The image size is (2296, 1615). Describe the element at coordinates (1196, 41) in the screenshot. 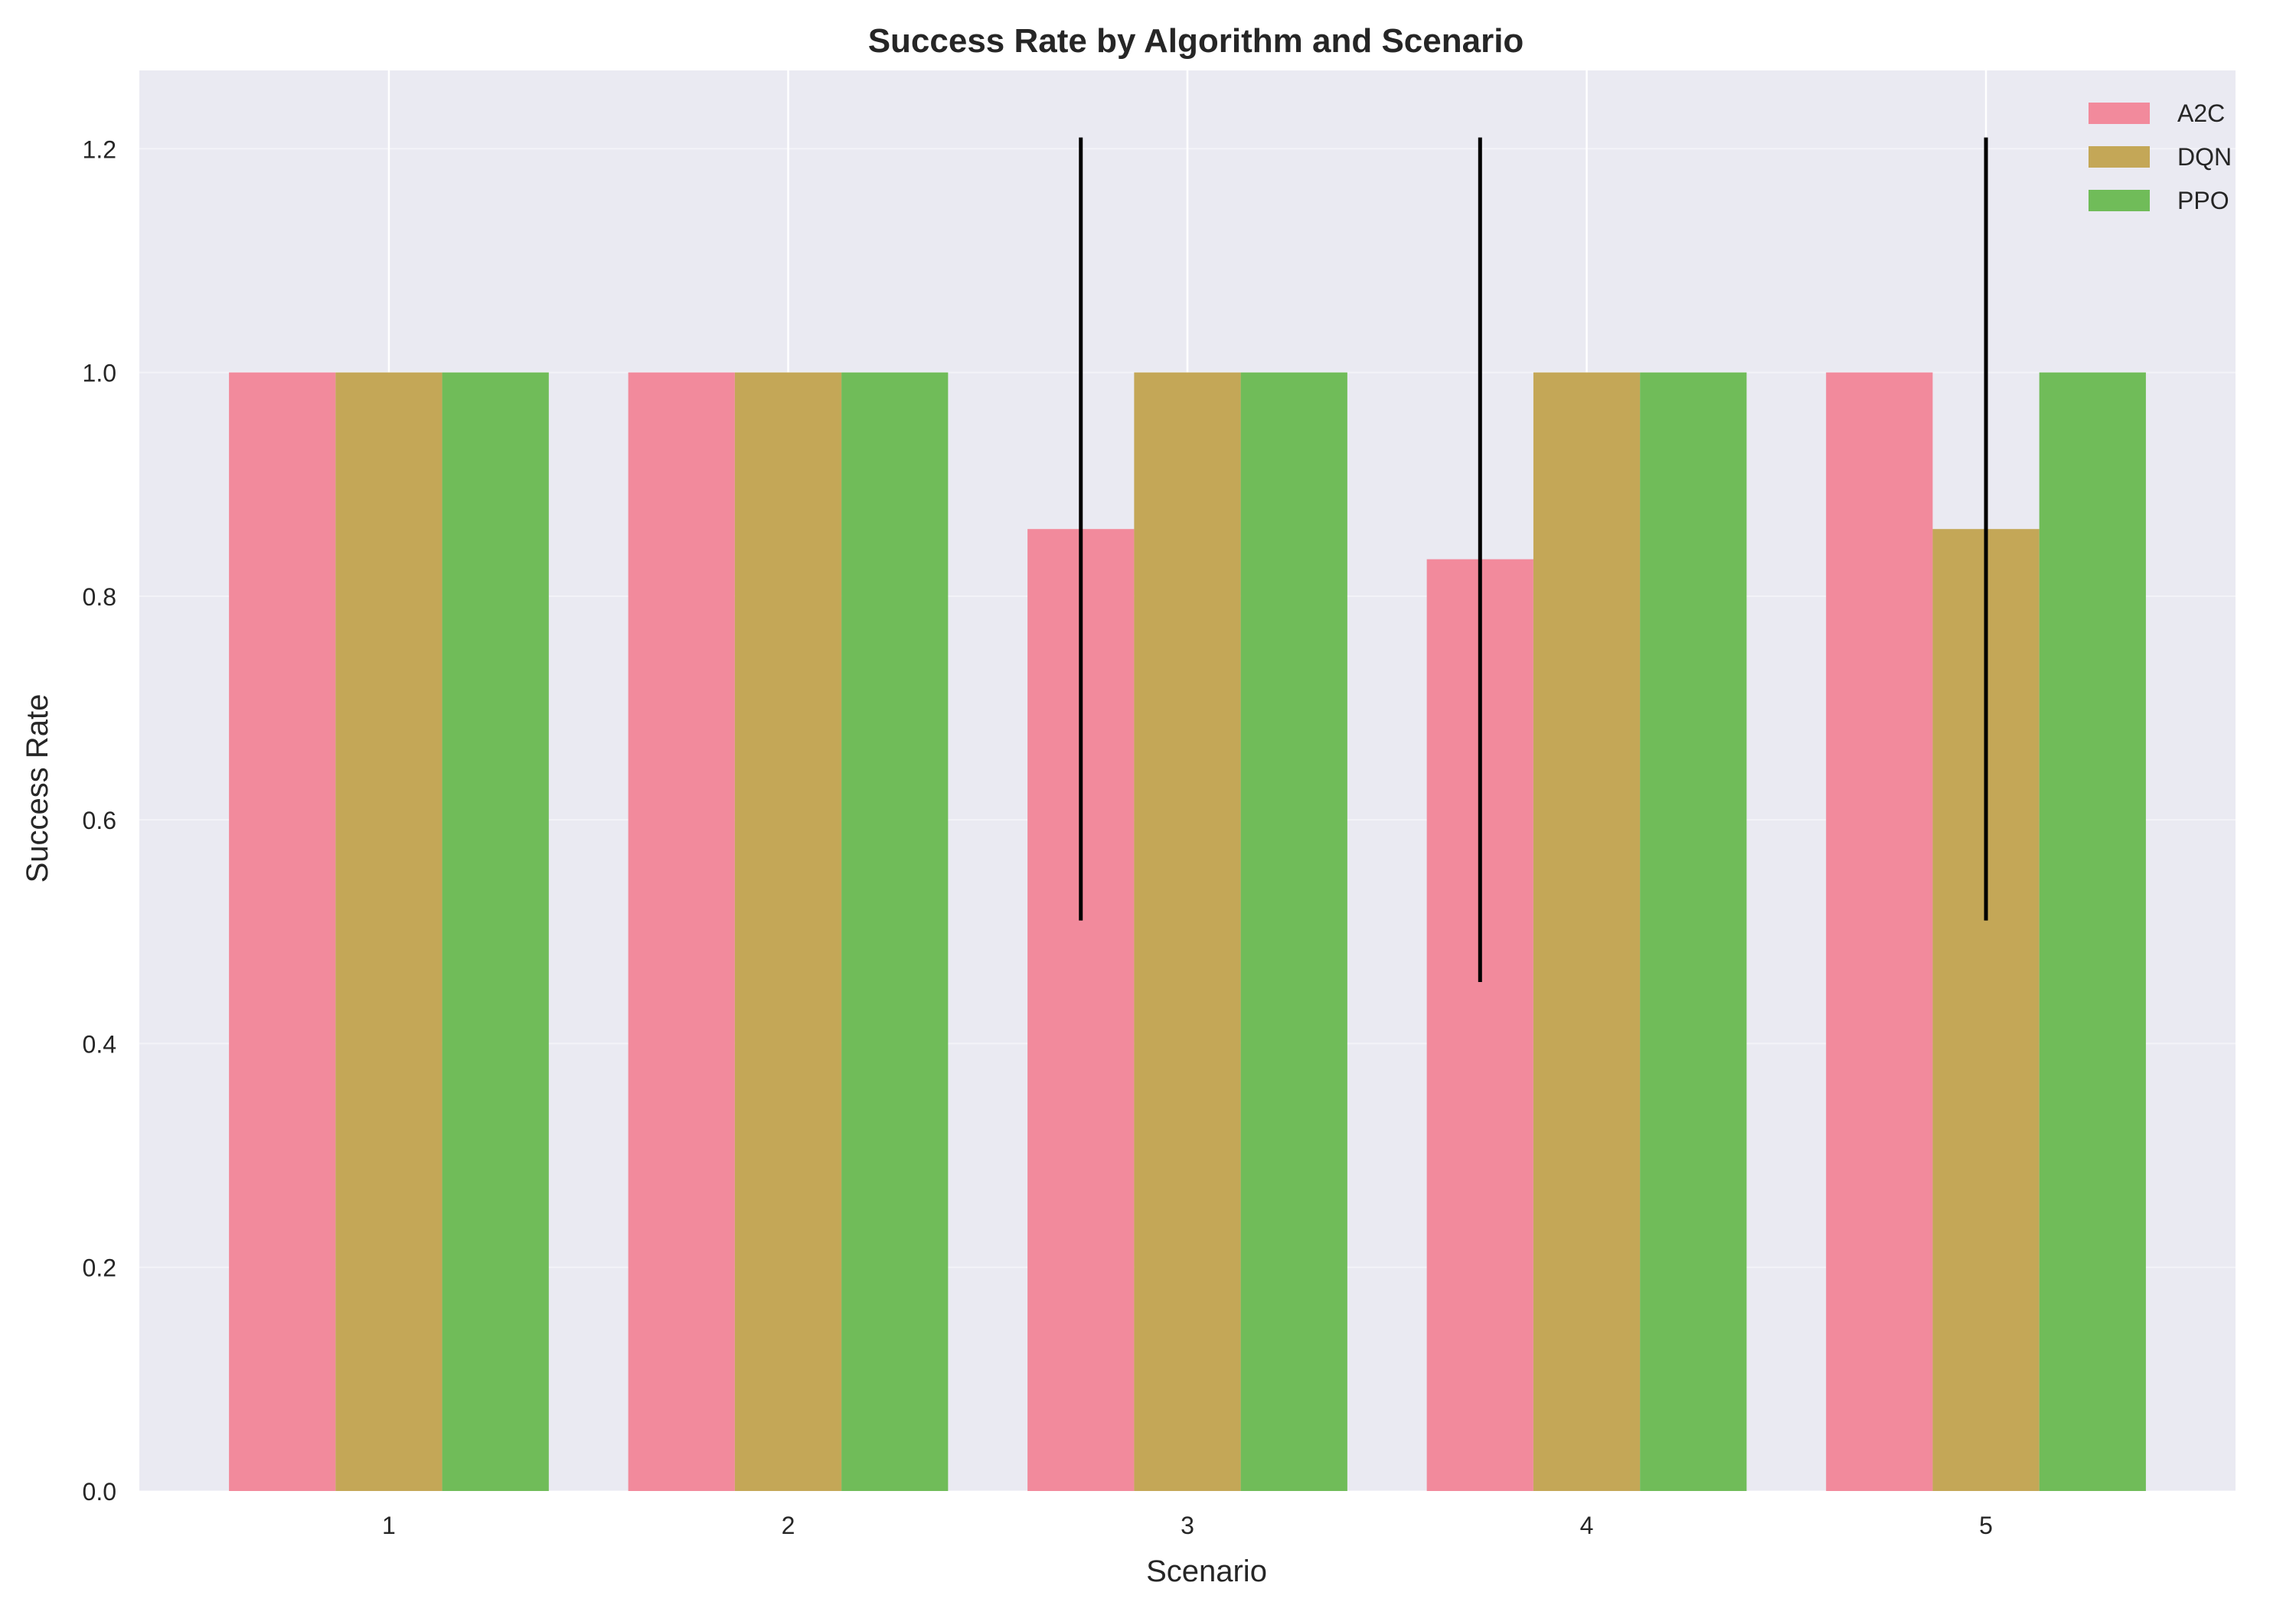

I see `chart-title: Success Rate by Algorithm and Scenario` at that location.